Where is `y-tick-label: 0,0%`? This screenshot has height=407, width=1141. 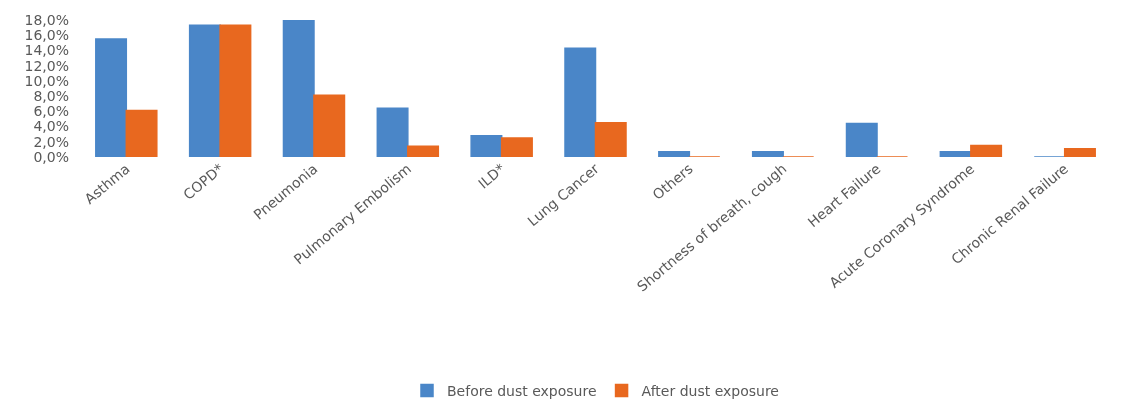 y-tick-label: 0,0% is located at coordinates (51, 156).